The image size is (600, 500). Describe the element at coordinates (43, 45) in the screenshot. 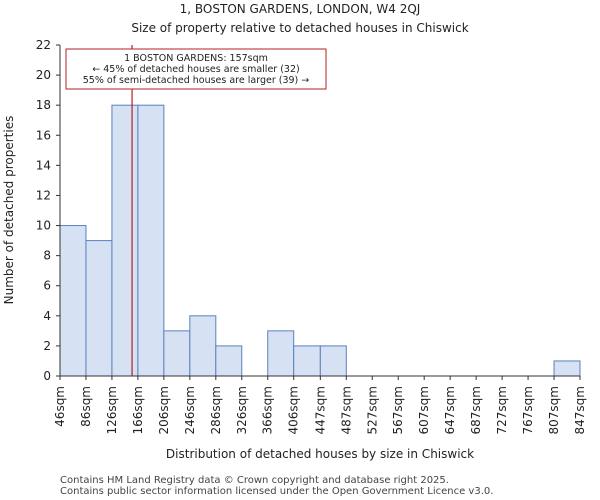

I see `y-tick-label: 22` at that location.